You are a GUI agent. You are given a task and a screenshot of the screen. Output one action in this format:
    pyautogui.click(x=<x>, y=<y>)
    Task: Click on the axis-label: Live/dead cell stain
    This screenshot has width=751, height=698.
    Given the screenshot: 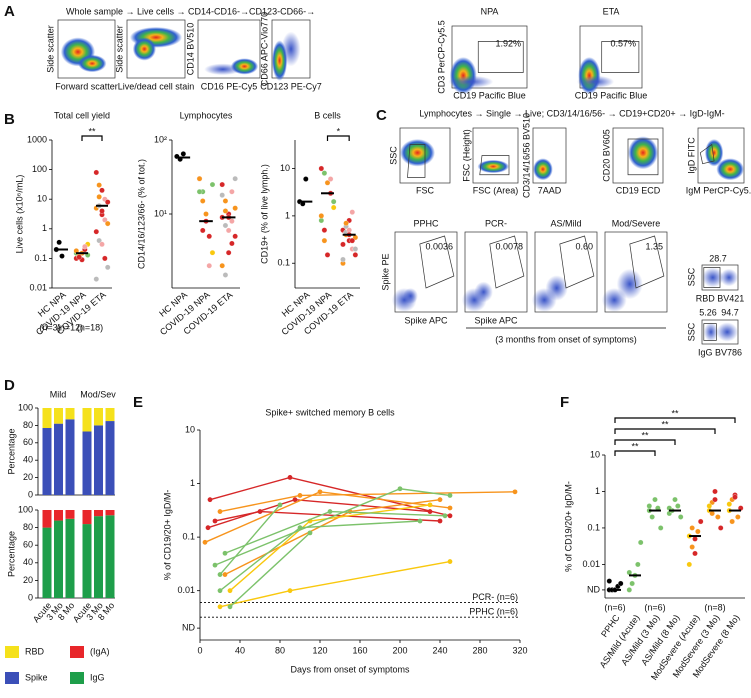 What is the action you would take?
    pyautogui.click(x=156, y=86)
    